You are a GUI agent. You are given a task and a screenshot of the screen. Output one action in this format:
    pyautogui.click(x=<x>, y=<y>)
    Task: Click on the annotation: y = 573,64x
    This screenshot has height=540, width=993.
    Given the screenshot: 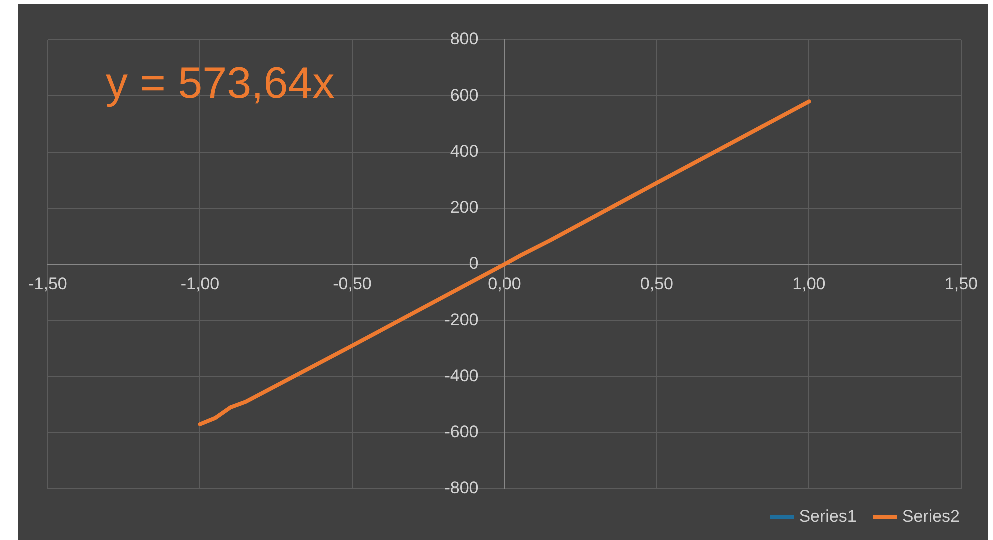 What is the action you would take?
    pyautogui.click(x=220, y=83)
    